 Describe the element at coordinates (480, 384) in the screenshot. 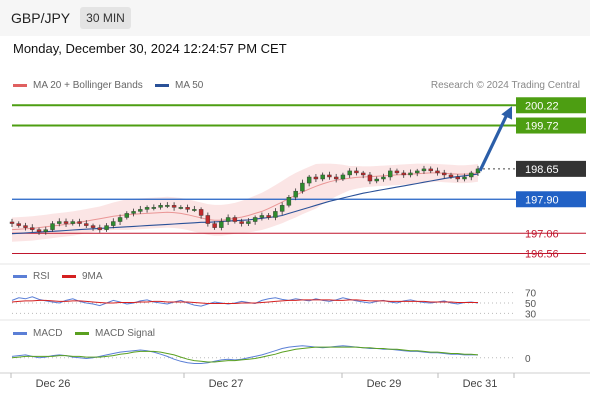

I see `x-tick-label: Dec 31` at that location.